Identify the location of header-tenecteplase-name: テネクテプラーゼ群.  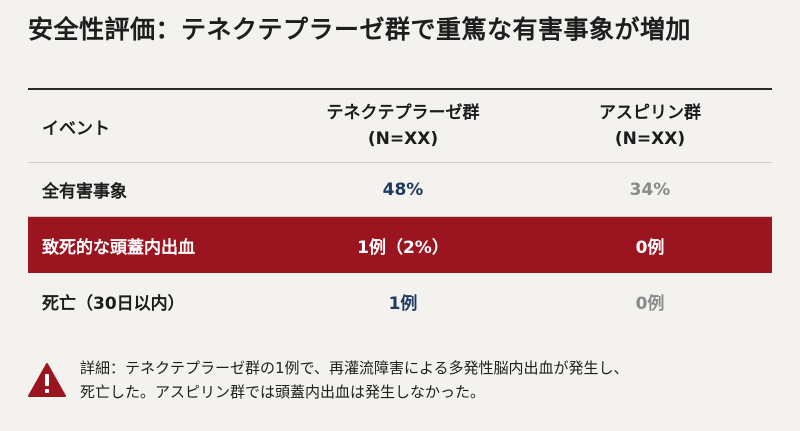
(403, 113).